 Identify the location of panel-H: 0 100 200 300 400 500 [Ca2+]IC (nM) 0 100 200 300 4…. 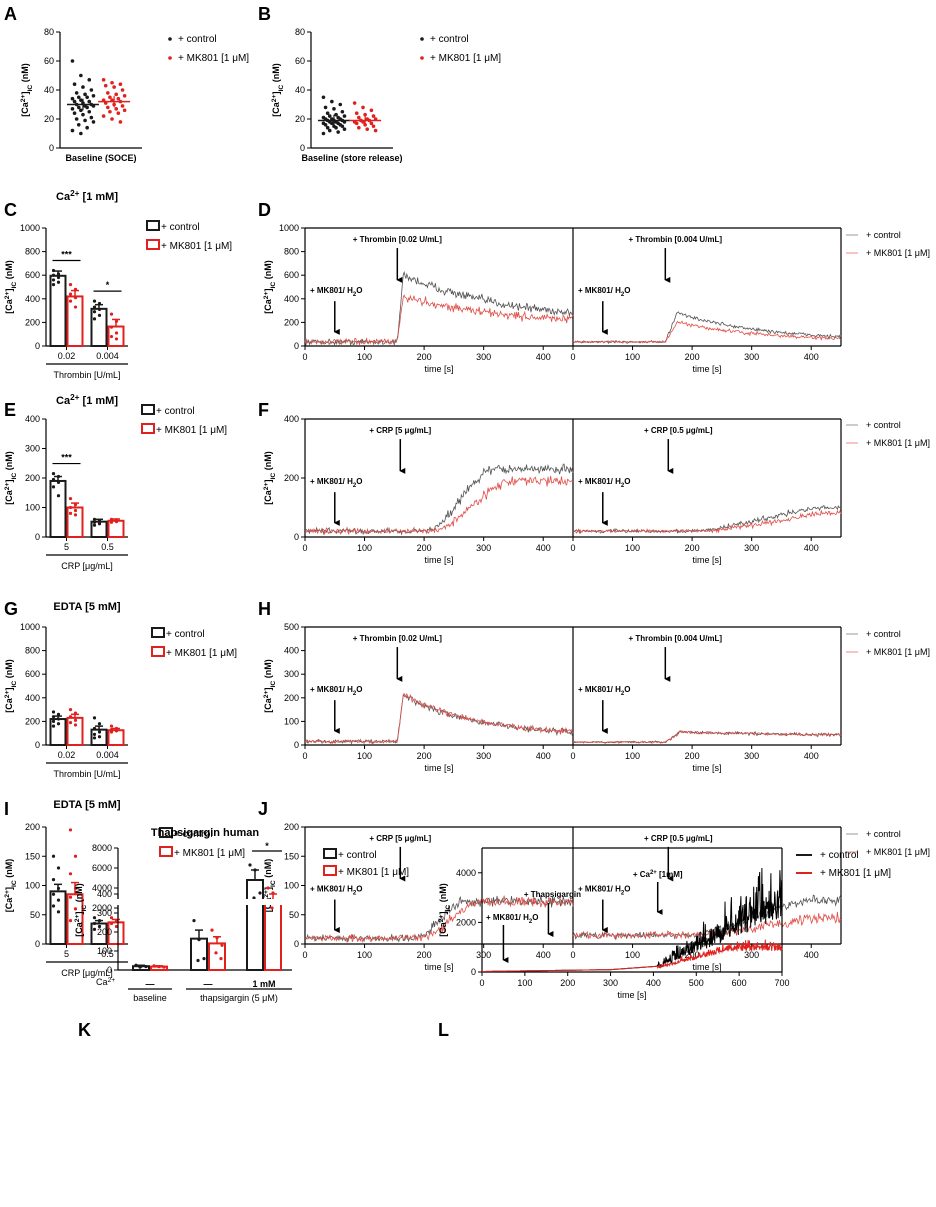
(596, 697).